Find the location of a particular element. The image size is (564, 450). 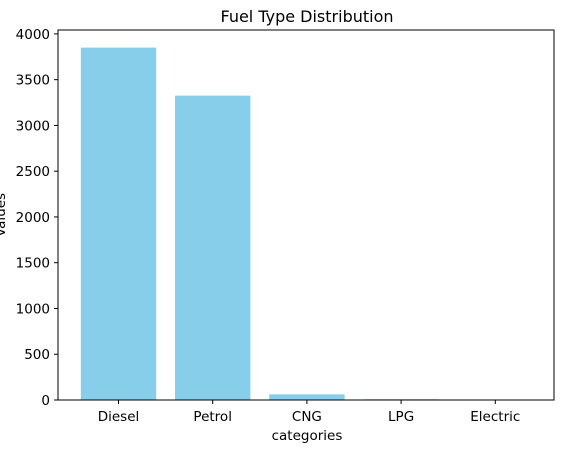

y-tick-label: 4000 is located at coordinates (33, 35).